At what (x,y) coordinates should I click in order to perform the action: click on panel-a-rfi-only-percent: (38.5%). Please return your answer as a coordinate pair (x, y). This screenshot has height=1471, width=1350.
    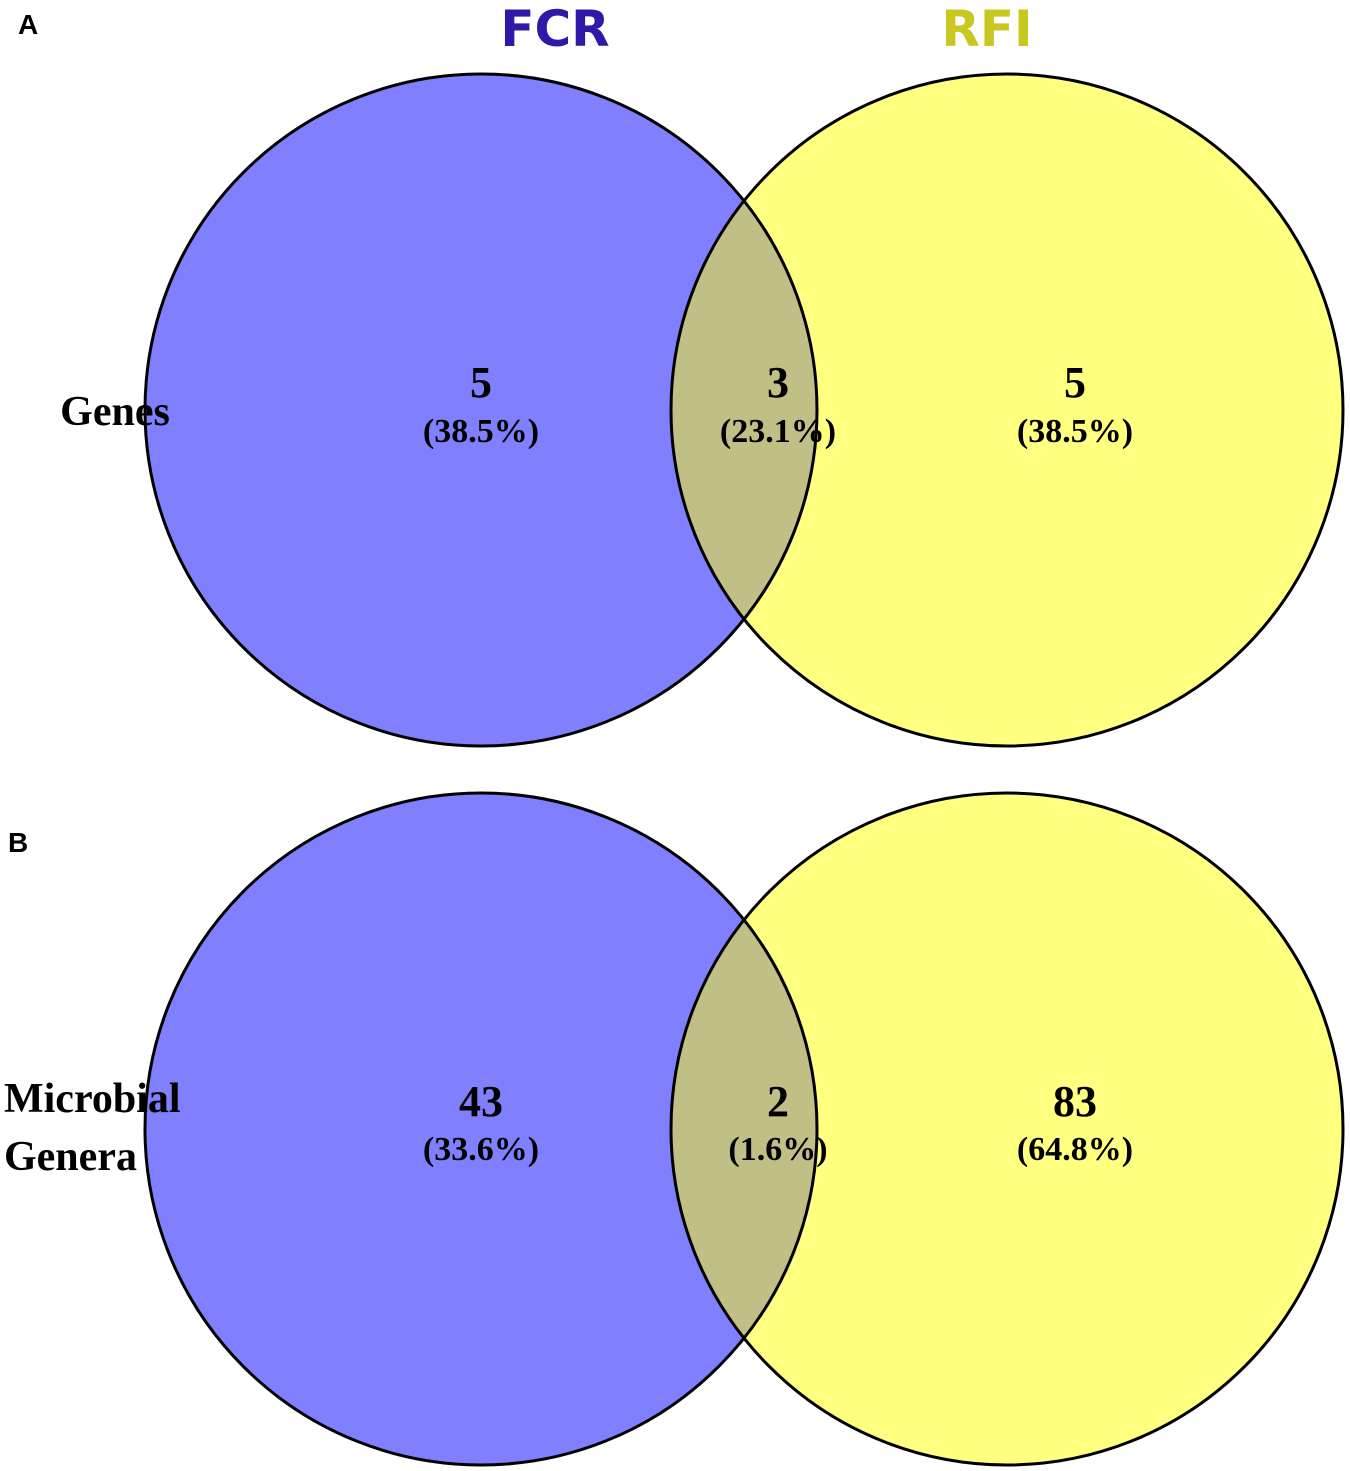
    Looking at the image, I should click on (1075, 431).